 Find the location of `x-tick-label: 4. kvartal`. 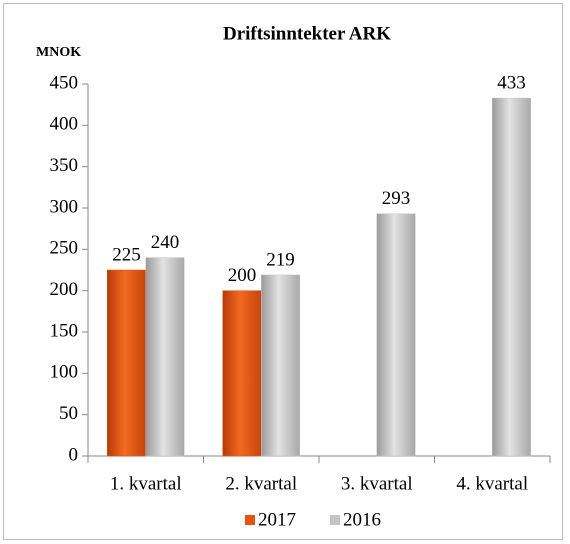

x-tick-label: 4. kvartal is located at coordinates (492, 483).